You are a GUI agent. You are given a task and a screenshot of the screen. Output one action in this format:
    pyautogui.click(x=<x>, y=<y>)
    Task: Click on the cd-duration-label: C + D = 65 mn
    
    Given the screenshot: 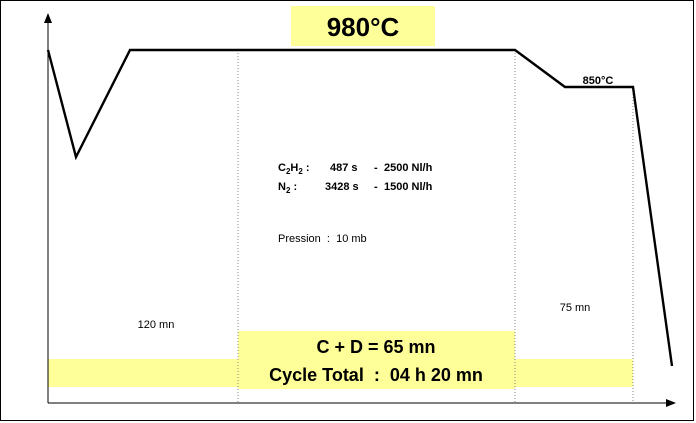 What is the action you would take?
    pyautogui.click(x=375, y=347)
    